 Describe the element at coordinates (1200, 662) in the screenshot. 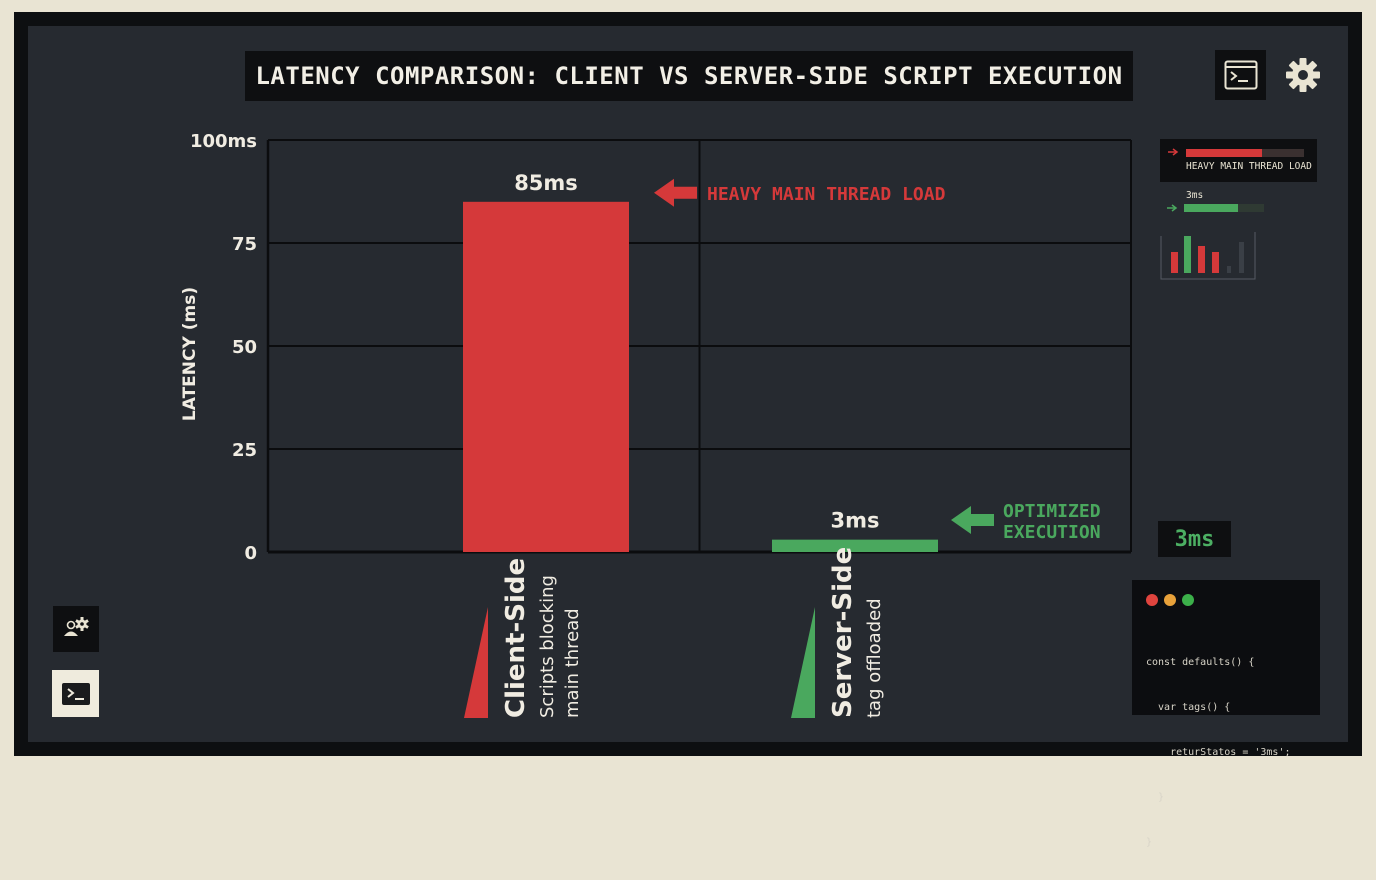

I see `code-line: const defaults() {` at that location.